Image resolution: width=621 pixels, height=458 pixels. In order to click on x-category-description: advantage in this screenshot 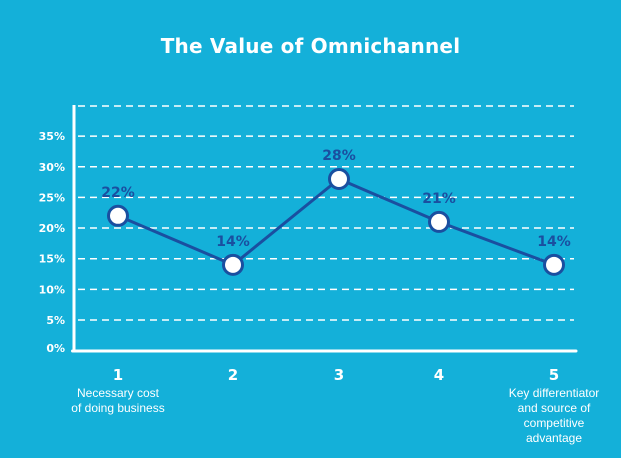, I will do `click(554, 438)`.